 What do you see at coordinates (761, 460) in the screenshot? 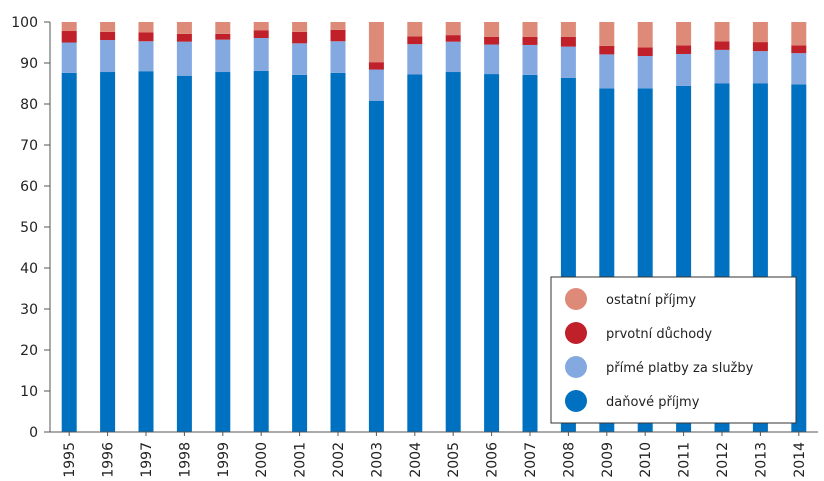
I see `x-tick-label: 2013` at bounding box center [761, 460].